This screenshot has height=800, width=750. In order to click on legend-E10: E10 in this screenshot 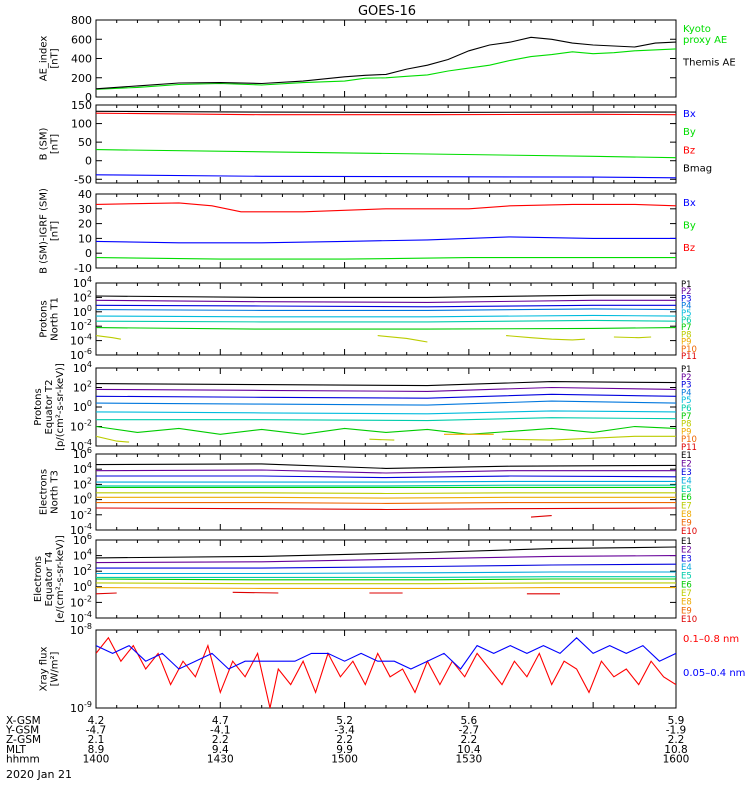, I will do `click(689, 532)`.